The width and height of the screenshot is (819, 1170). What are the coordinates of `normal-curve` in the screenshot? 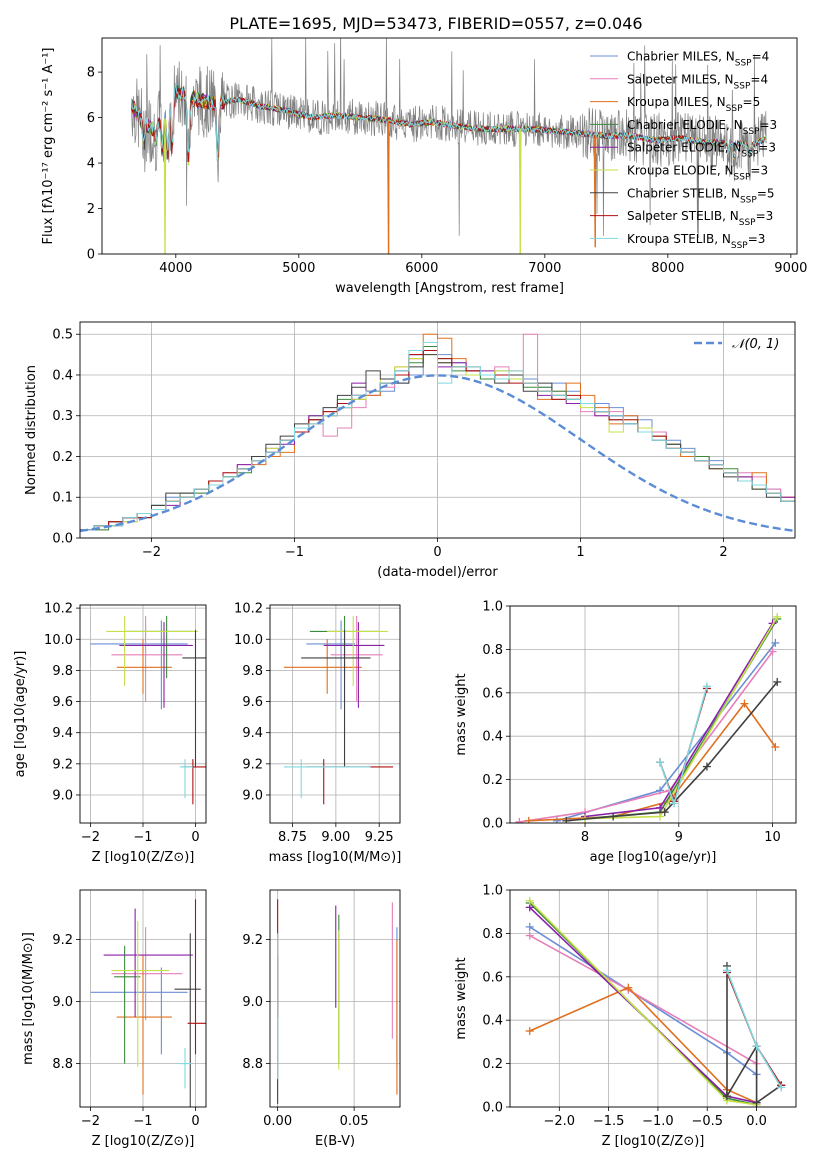 It's located at (437, 453).